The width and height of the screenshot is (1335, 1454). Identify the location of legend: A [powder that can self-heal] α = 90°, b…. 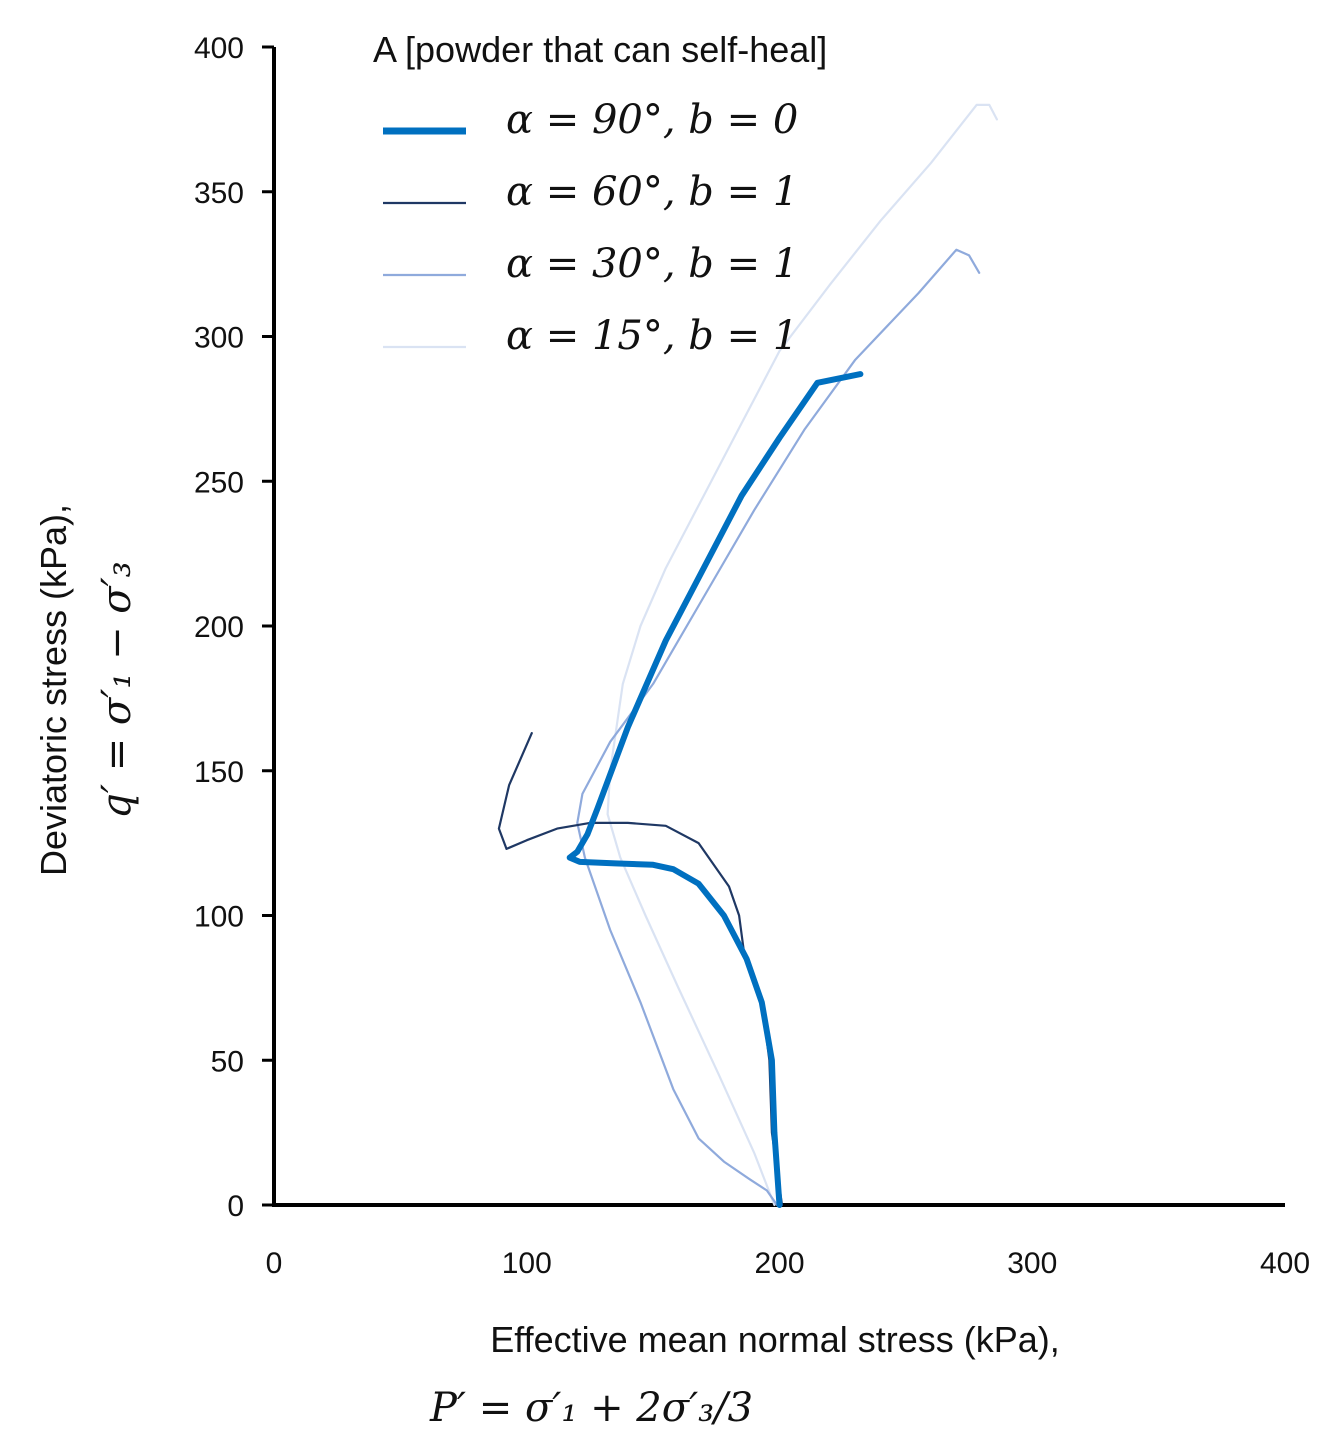
(600, 194).